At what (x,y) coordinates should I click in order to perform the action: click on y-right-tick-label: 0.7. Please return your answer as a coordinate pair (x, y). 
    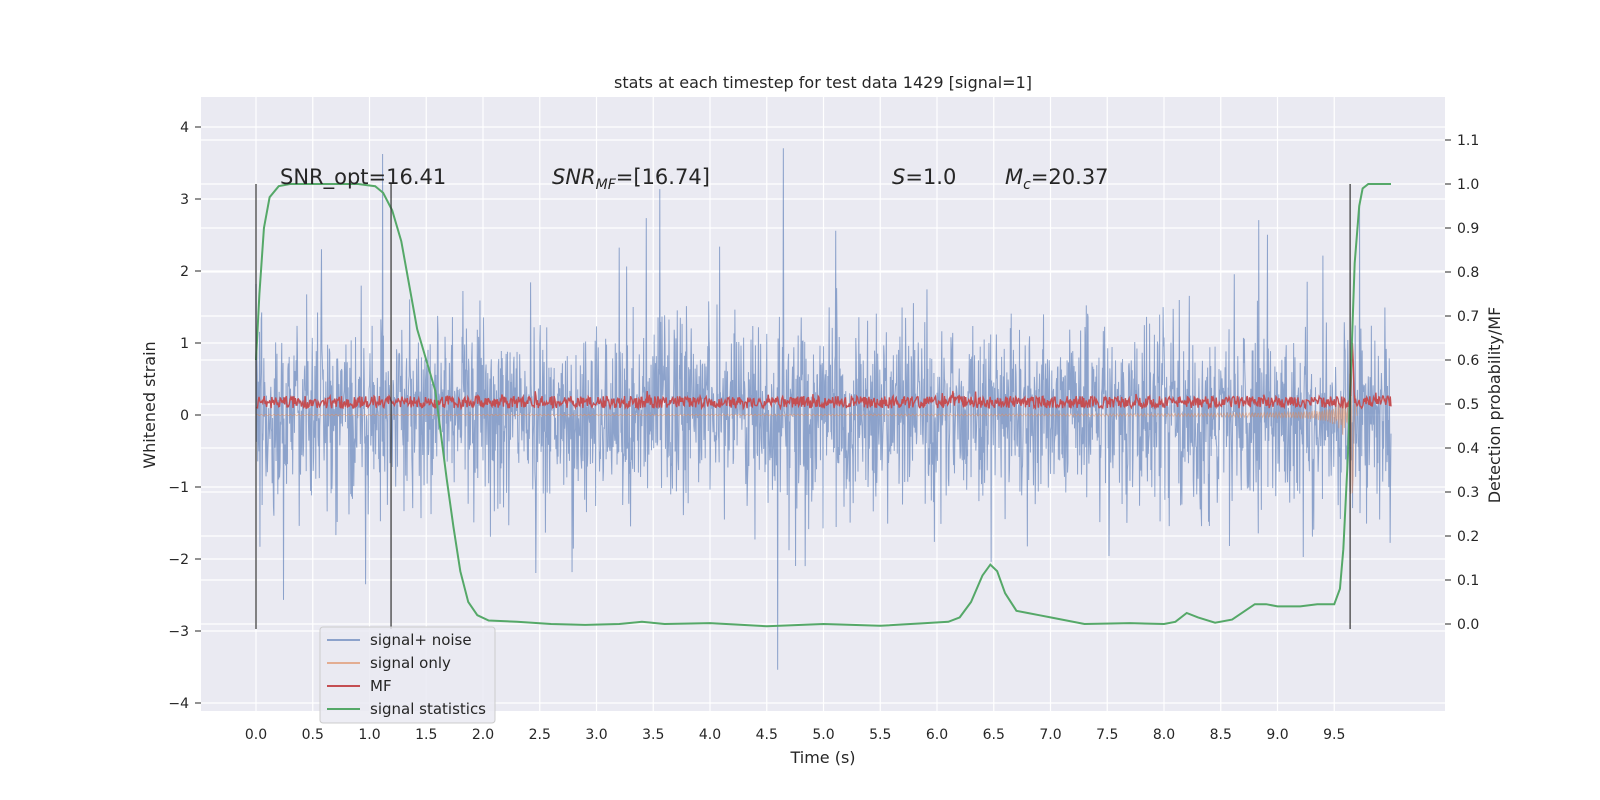
    Looking at the image, I should click on (1468, 317).